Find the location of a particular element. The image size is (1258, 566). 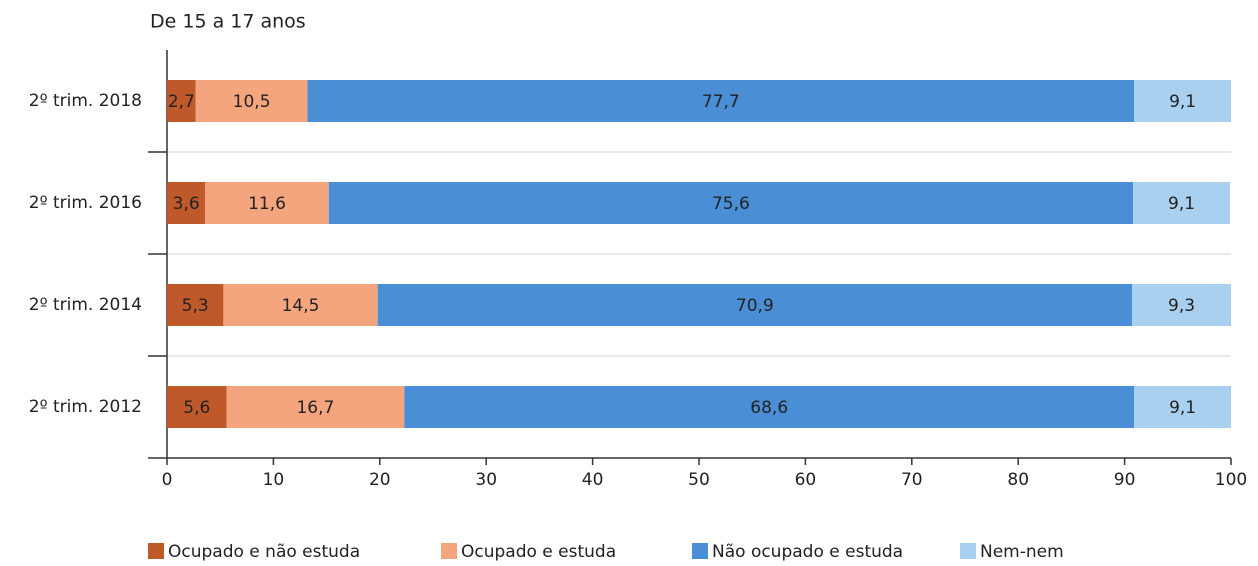

bar-value-label: 77,7 is located at coordinates (721, 102).